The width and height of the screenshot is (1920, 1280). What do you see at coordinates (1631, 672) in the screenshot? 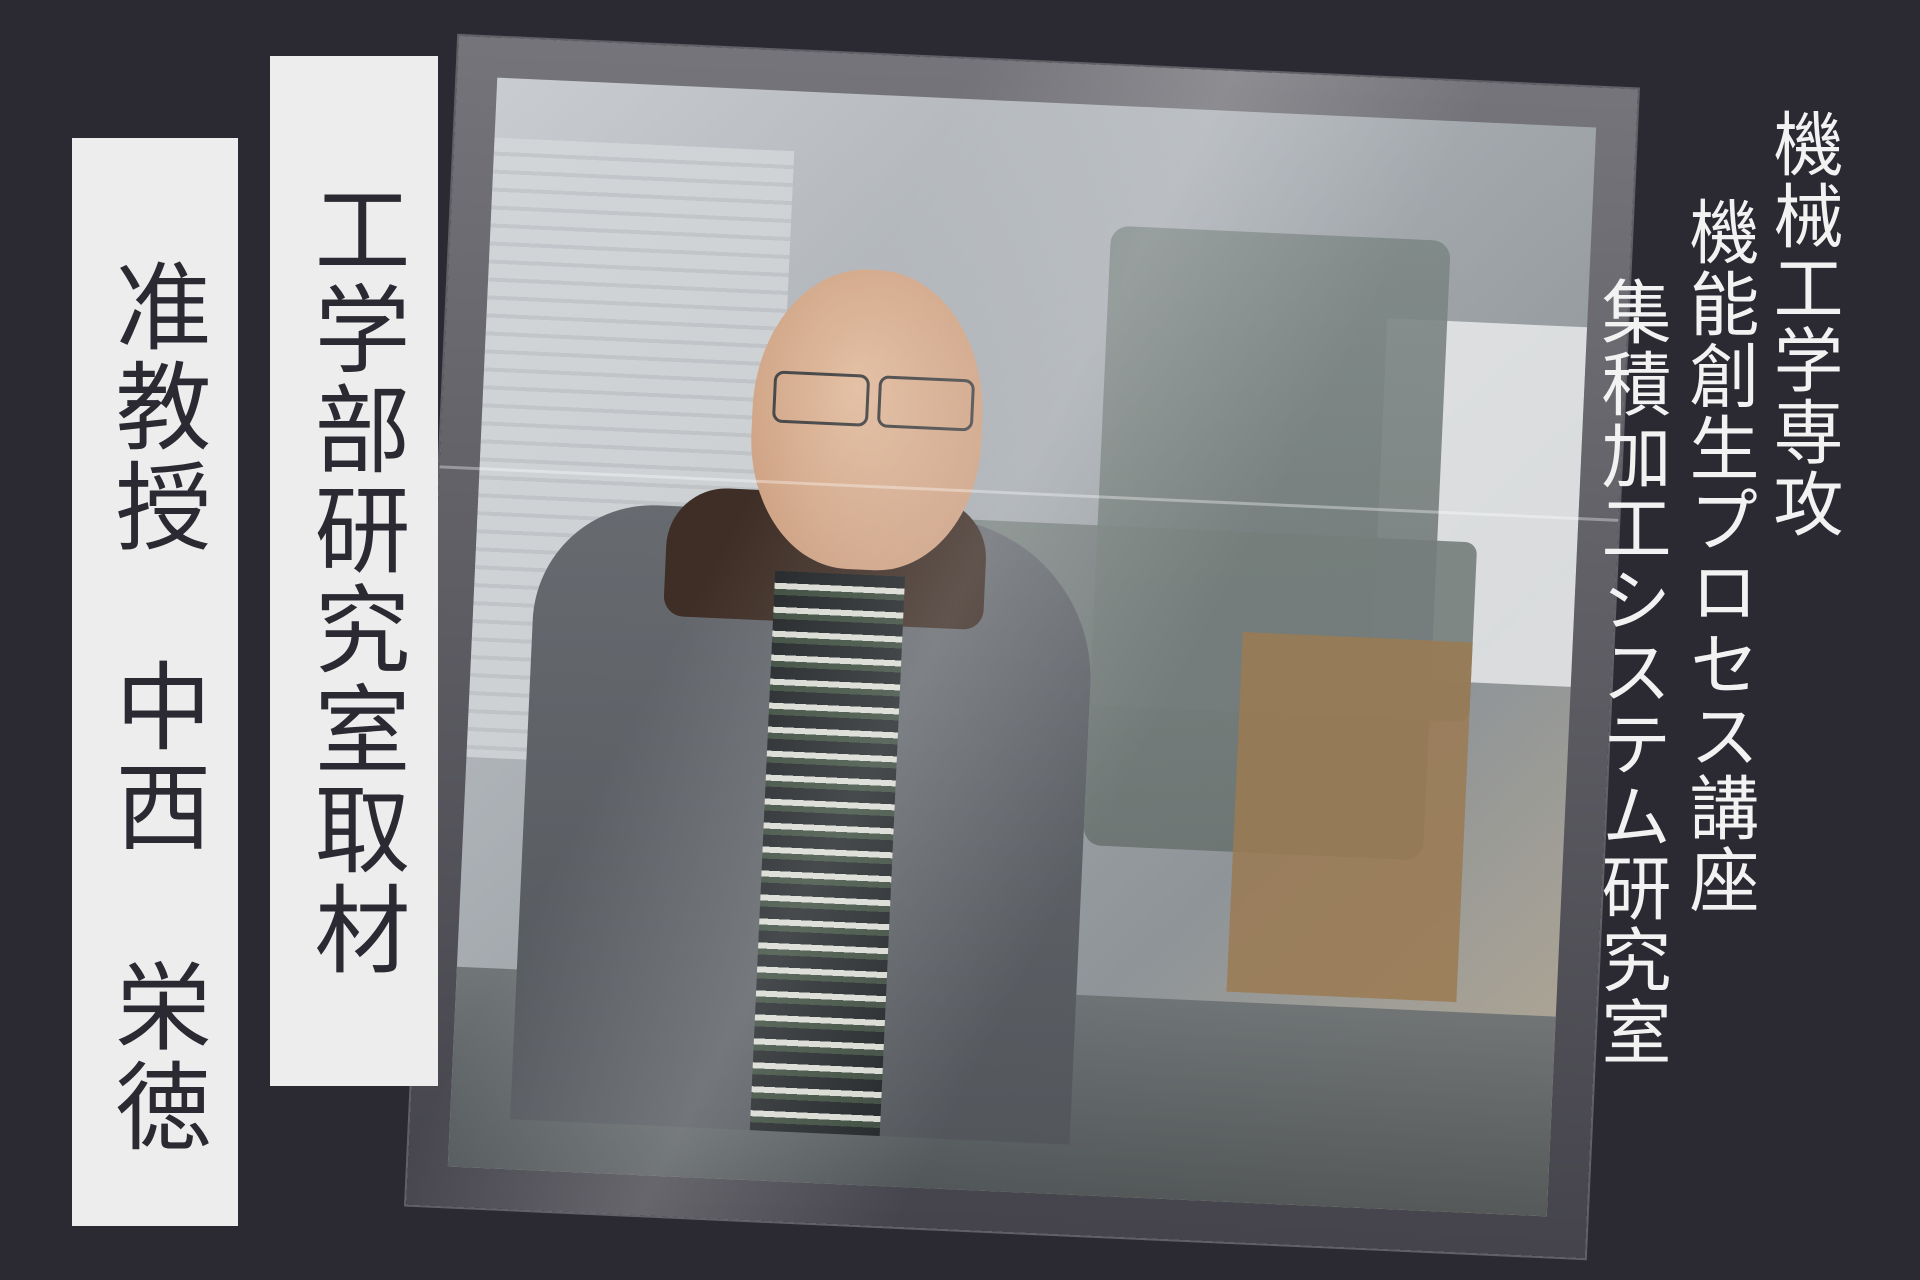
I see `department-line-3: 集積加工システム研究室` at bounding box center [1631, 672].